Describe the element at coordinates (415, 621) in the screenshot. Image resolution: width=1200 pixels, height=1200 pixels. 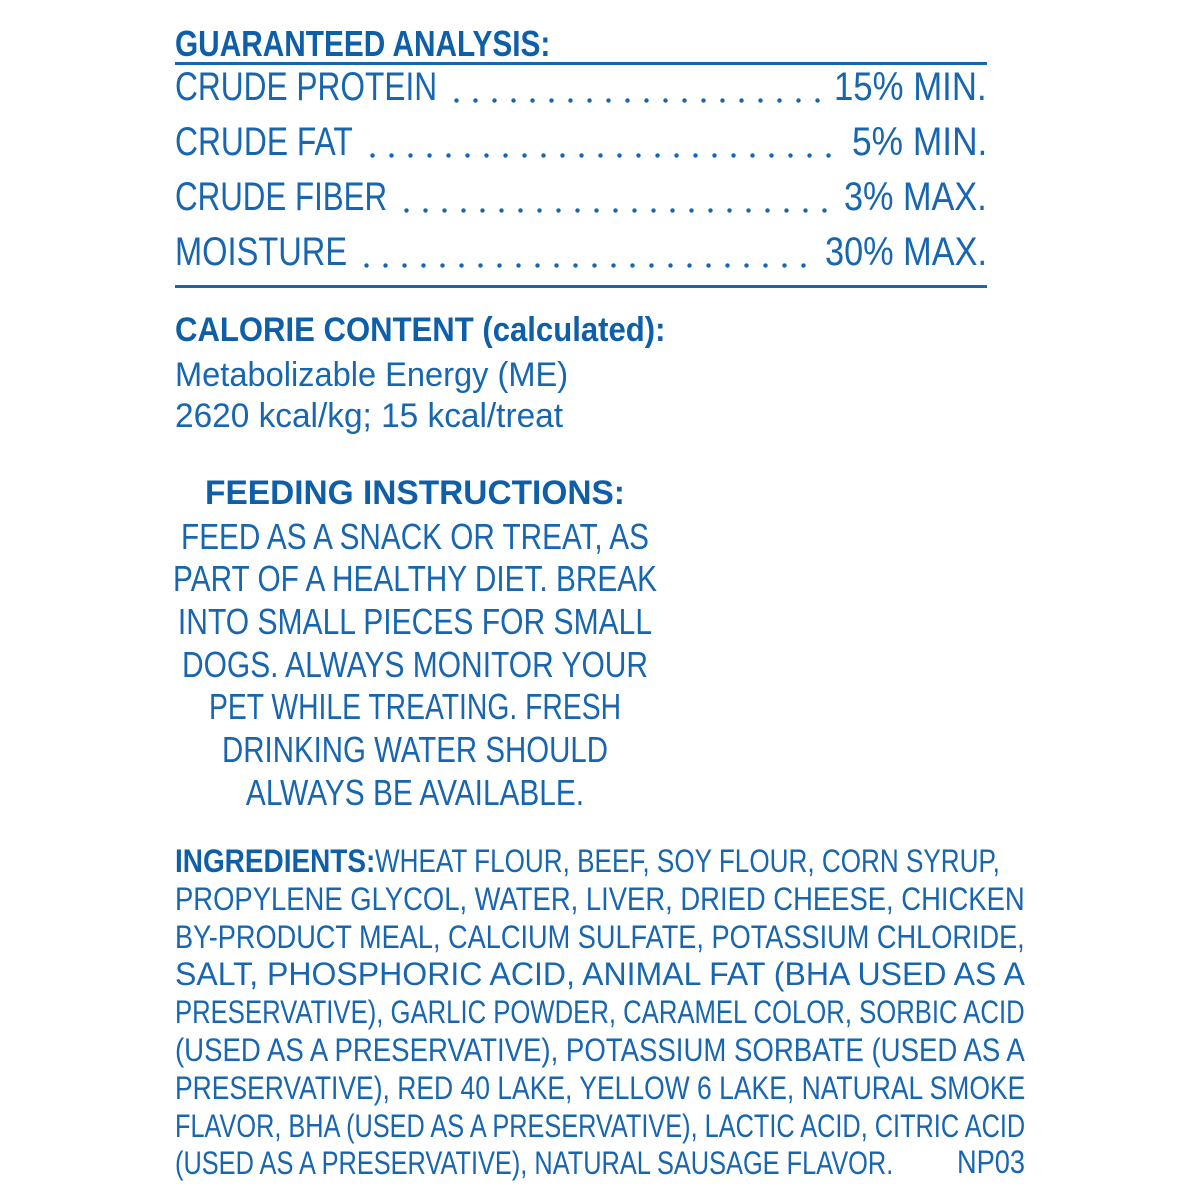
I see `feeding-line: INTO SMALL PIECES FOR SMALL` at that location.